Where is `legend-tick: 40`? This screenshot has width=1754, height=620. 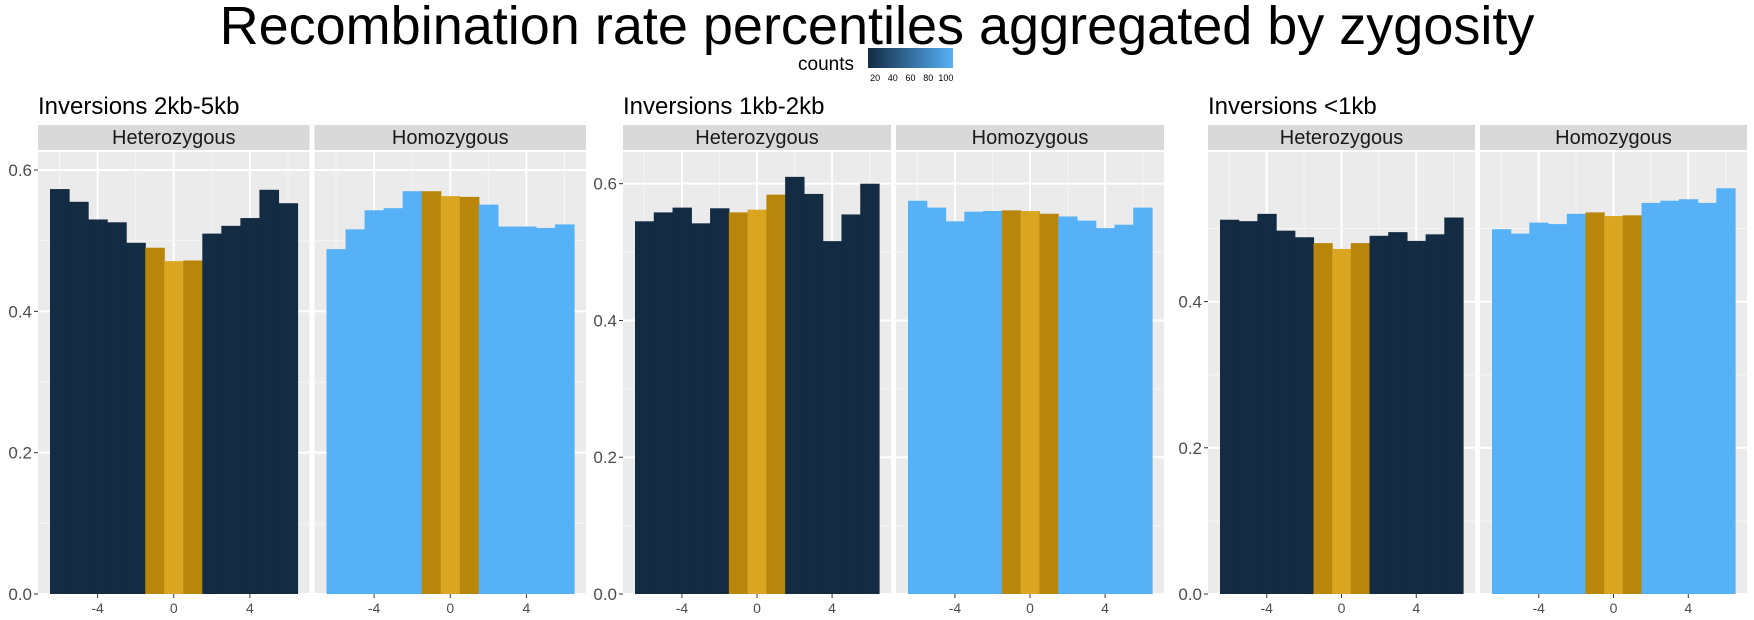
legend-tick: 40 is located at coordinates (892, 78).